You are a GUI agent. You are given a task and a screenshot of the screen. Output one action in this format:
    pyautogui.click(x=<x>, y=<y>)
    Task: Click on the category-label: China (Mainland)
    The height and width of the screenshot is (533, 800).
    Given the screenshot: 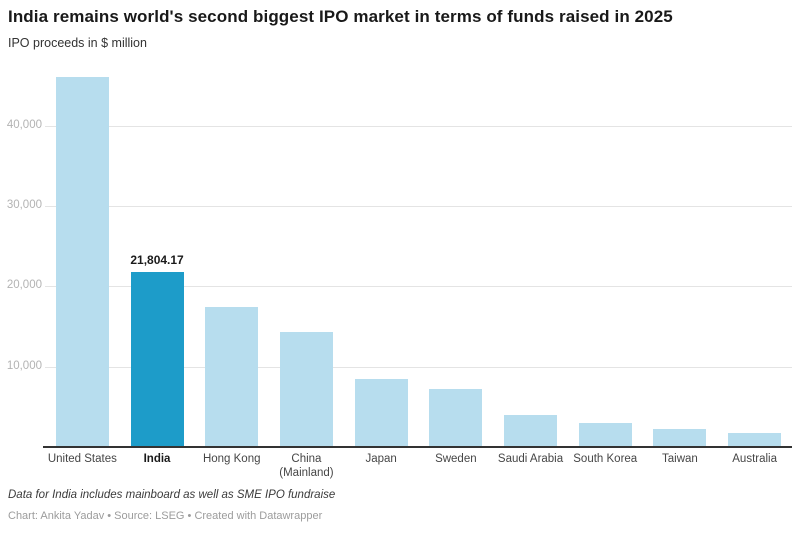 What is the action you would take?
    pyautogui.click(x=306, y=466)
    